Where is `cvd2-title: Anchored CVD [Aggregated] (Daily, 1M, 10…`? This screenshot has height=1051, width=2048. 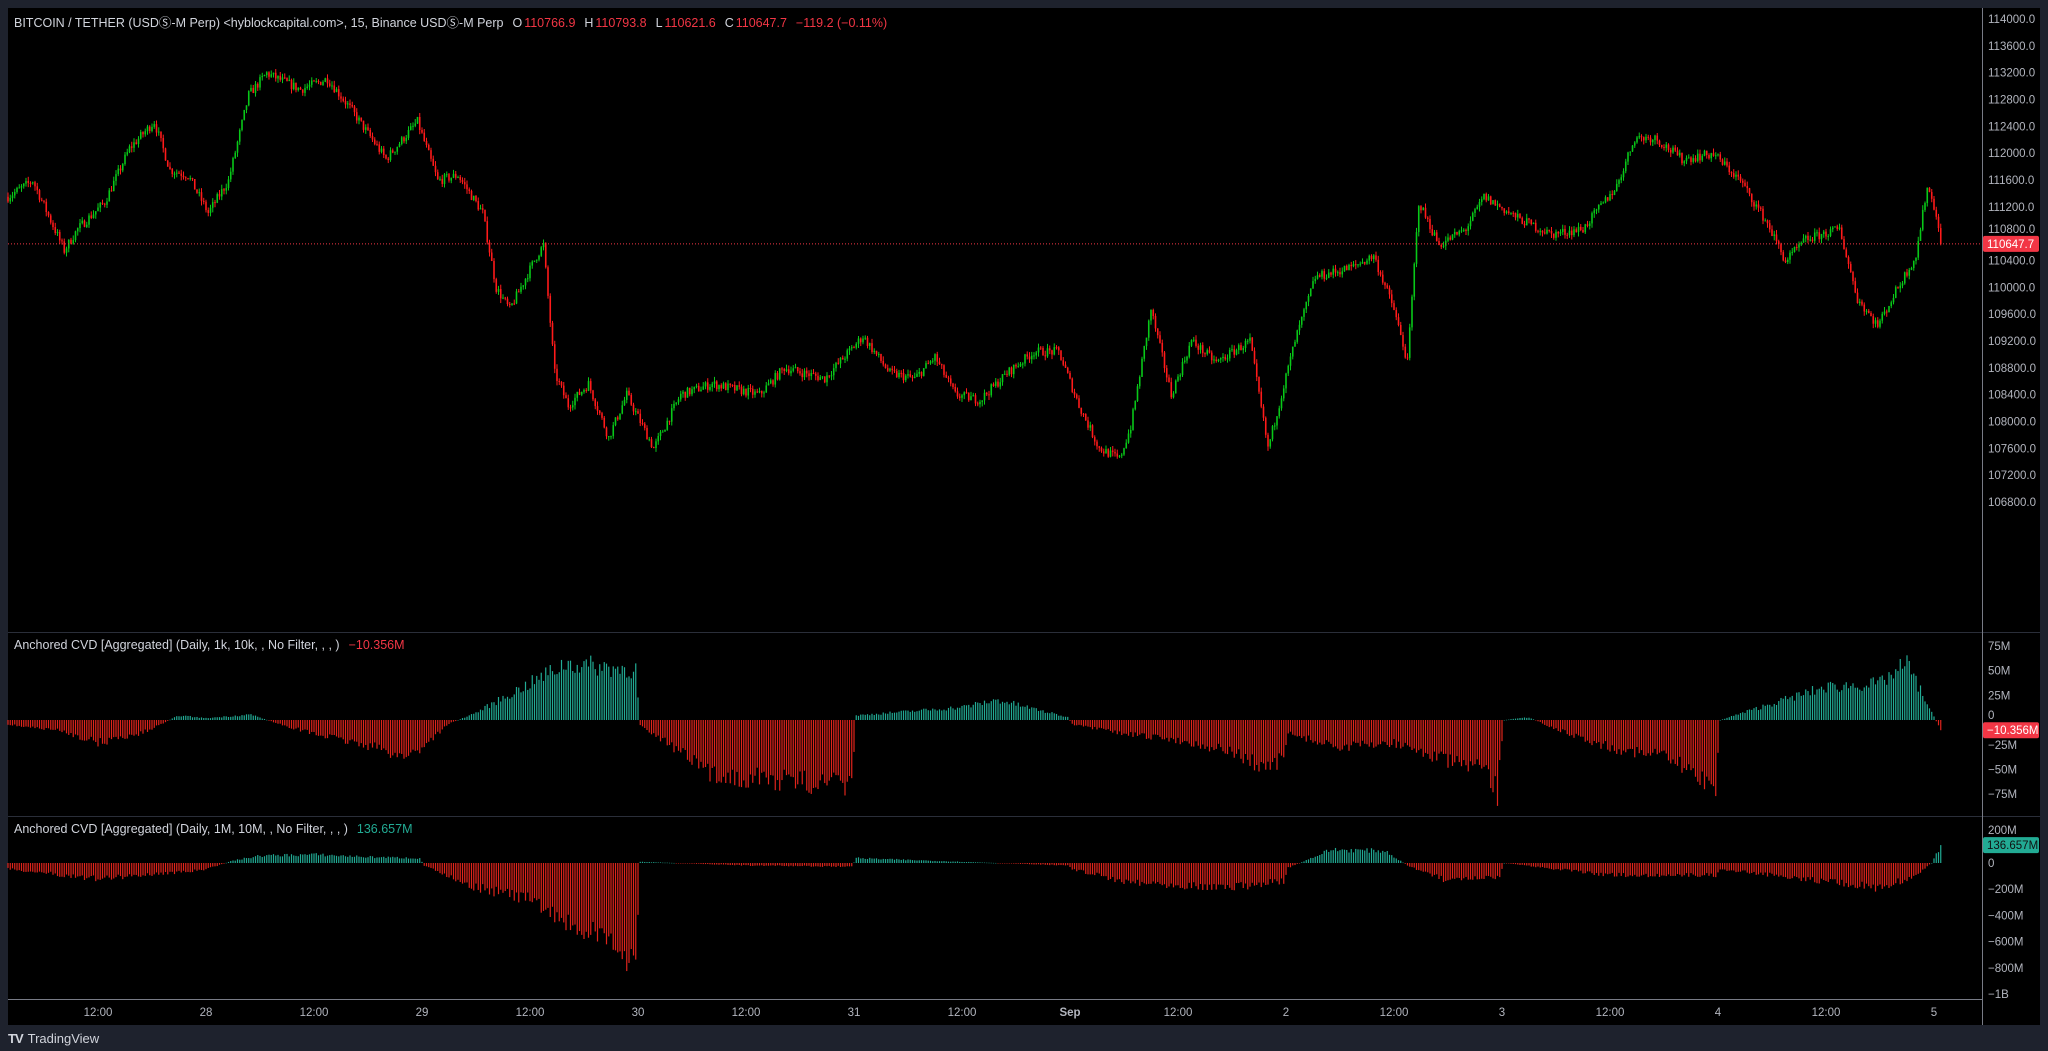
cvd2-title: Anchored CVD [Aggregated] (Daily, 1M, 10… is located at coordinates (181, 829).